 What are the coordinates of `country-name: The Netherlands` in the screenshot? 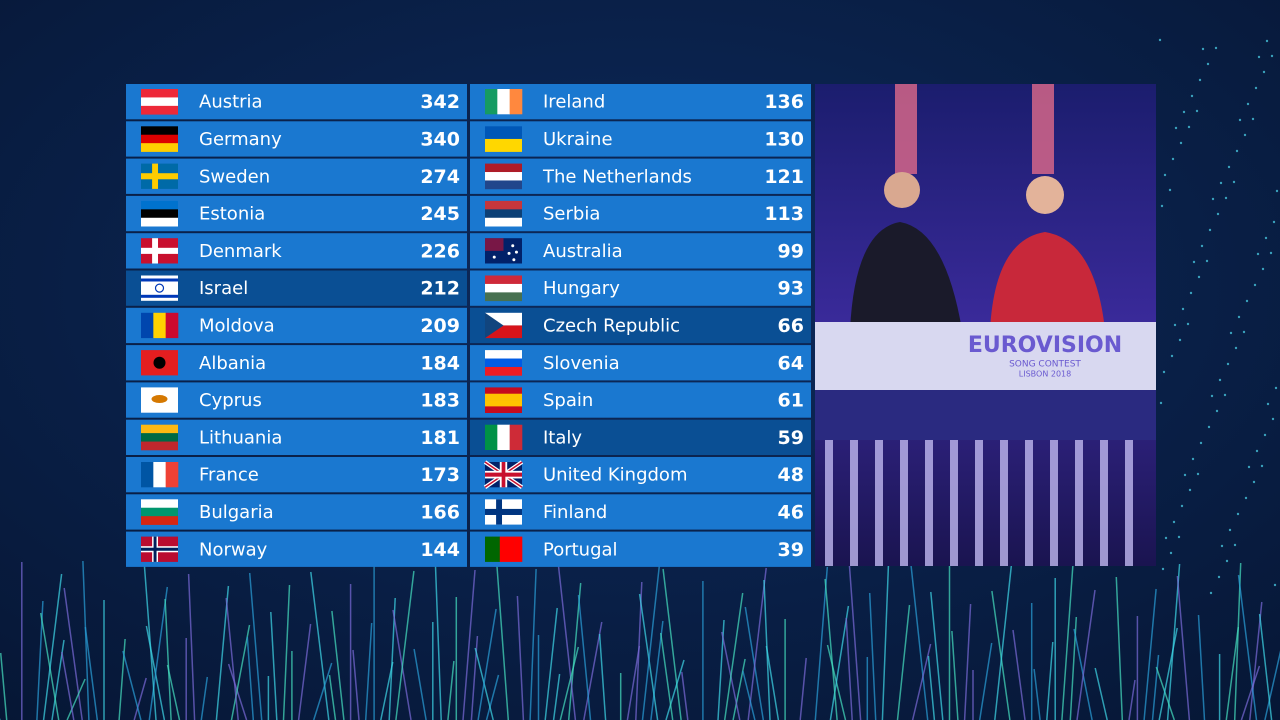 It's located at (617, 176).